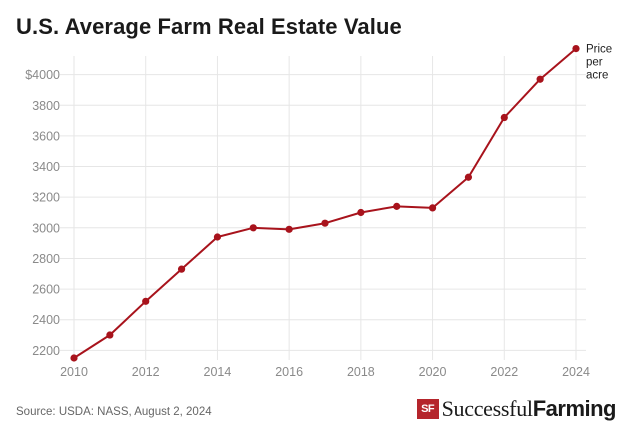  I want to click on source-note: Source: USDA: NASS, August 2, 2024, so click(114, 412).